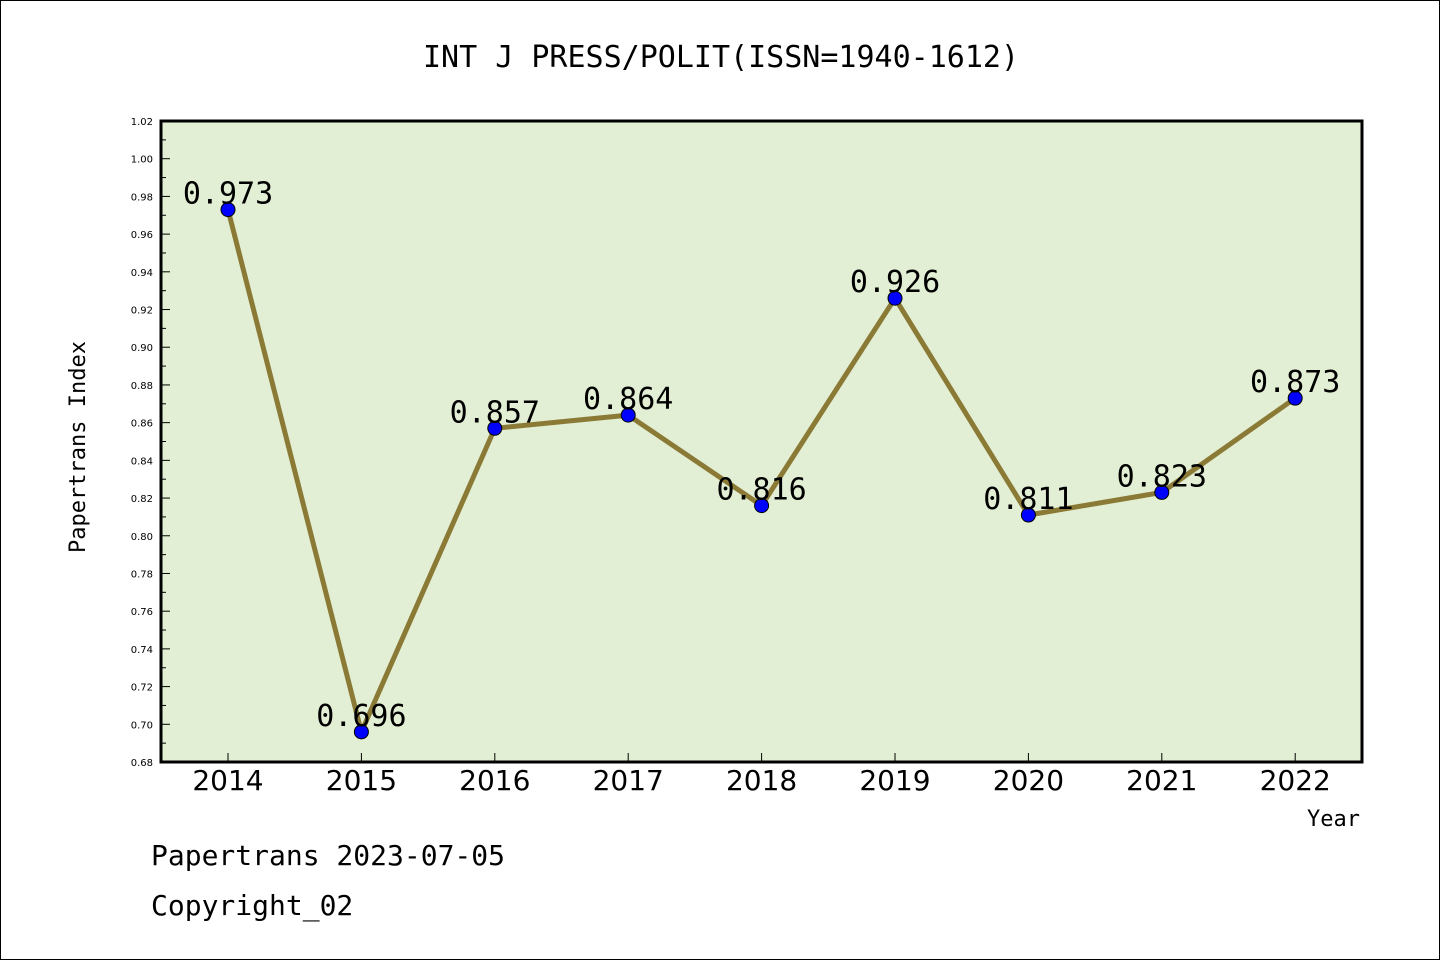 This screenshot has height=961, width=1440. What do you see at coordinates (142, 311) in the screenshot?
I see `y-tick-label: 0.92` at bounding box center [142, 311].